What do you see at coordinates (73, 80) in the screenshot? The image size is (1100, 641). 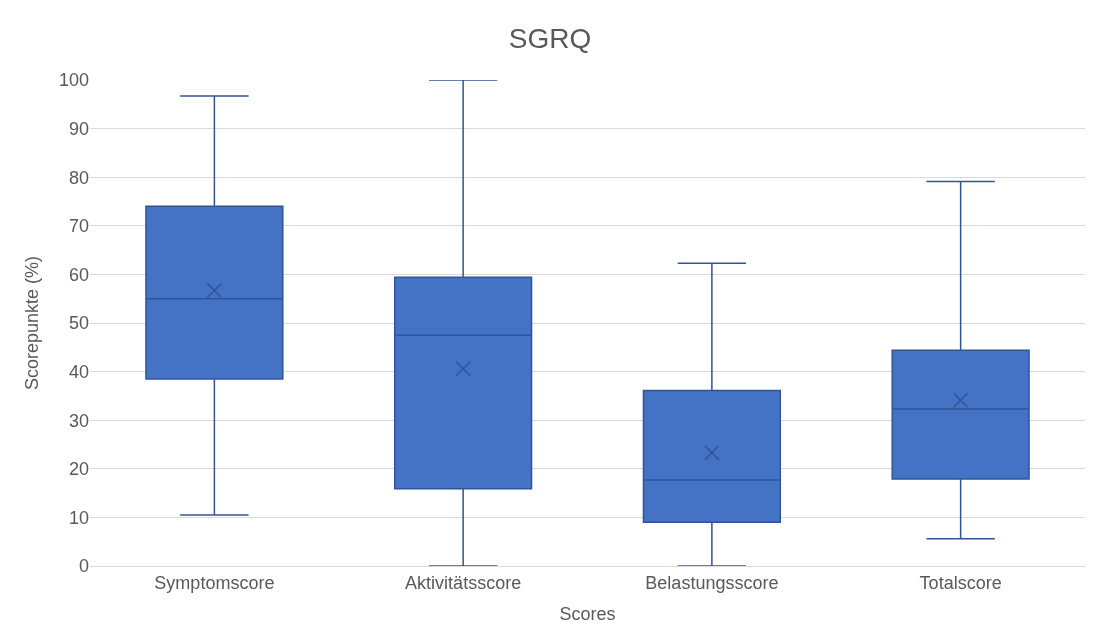 I see `y-tick-label: 100` at bounding box center [73, 80].